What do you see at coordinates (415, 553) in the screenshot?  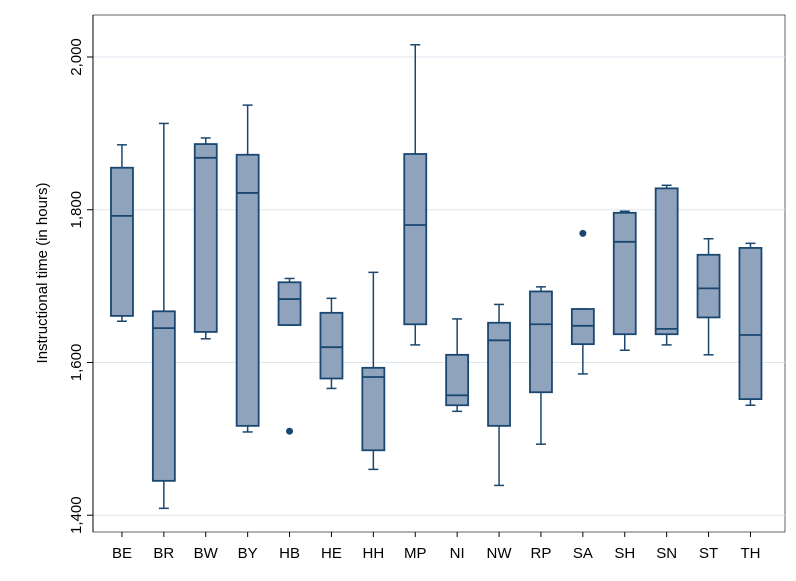 I see `x-tick-label: MP` at bounding box center [415, 553].